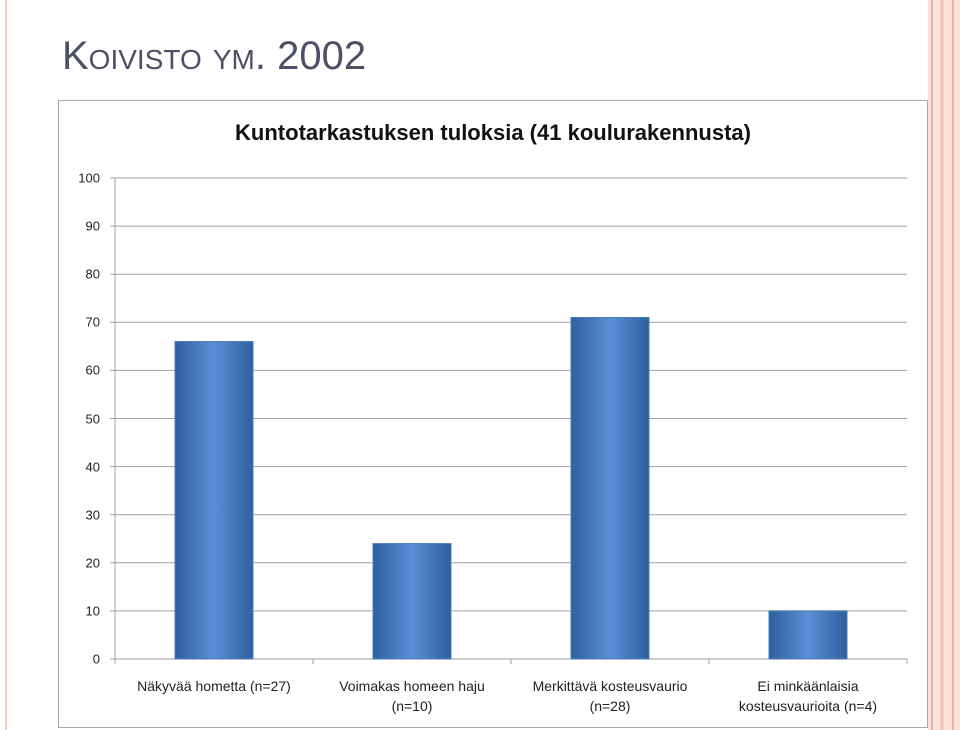 This screenshot has height=730, width=960. Describe the element at coordinates (92, 226) in the screenshot. I see `y-tick-label: 90` at that location.